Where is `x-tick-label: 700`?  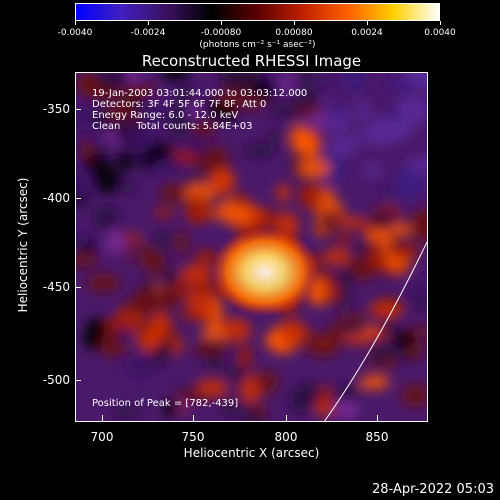
x-tick-label: 700 is located at coordinates (102, 437).